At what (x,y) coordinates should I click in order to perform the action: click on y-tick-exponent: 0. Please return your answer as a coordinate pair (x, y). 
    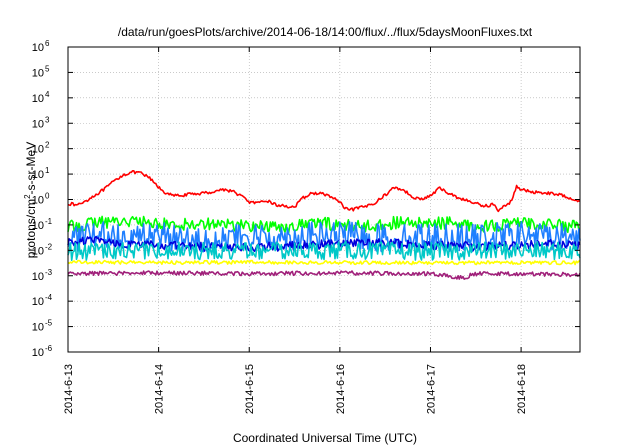
    Looking at the image, I should click on (47, 196).